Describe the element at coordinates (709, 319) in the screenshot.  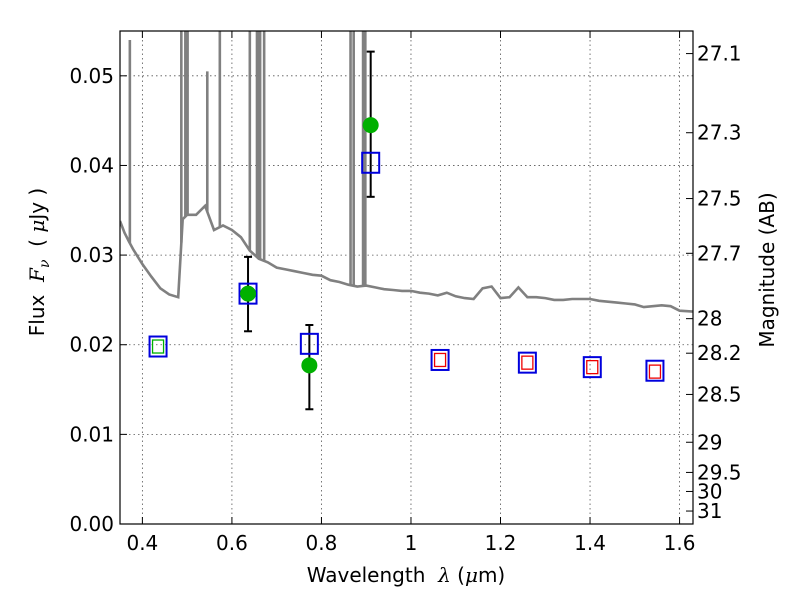
I see `y2-tick-label: 28` at that location.